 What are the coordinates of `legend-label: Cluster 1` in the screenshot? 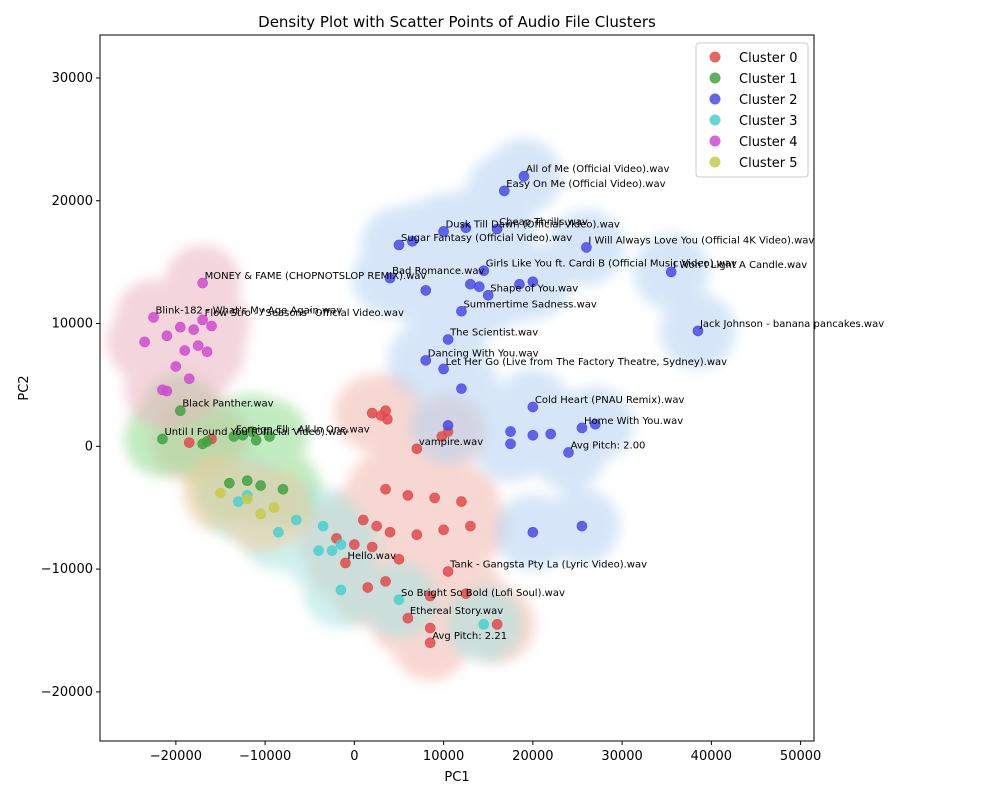 It's located at (768, 79).